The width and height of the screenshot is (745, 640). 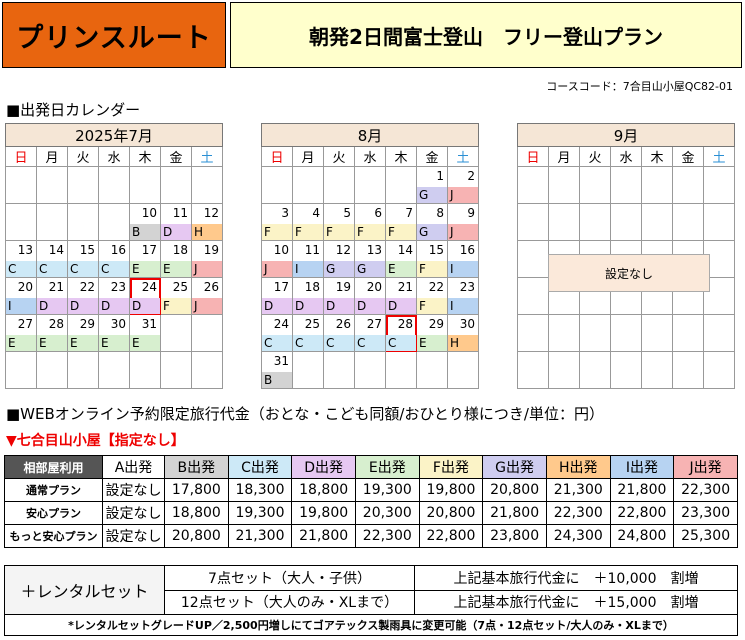 What do you see at coordinates (463, 259) in the screenshot?
I see `calendar-day: 16 I` at bounding box center [463, 259].